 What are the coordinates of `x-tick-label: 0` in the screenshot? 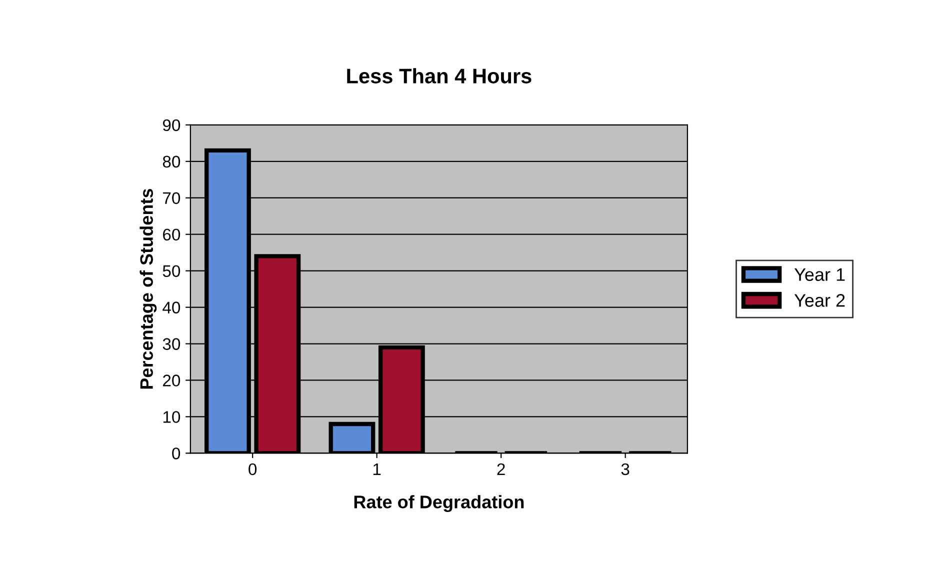 It's located at (252, 469).